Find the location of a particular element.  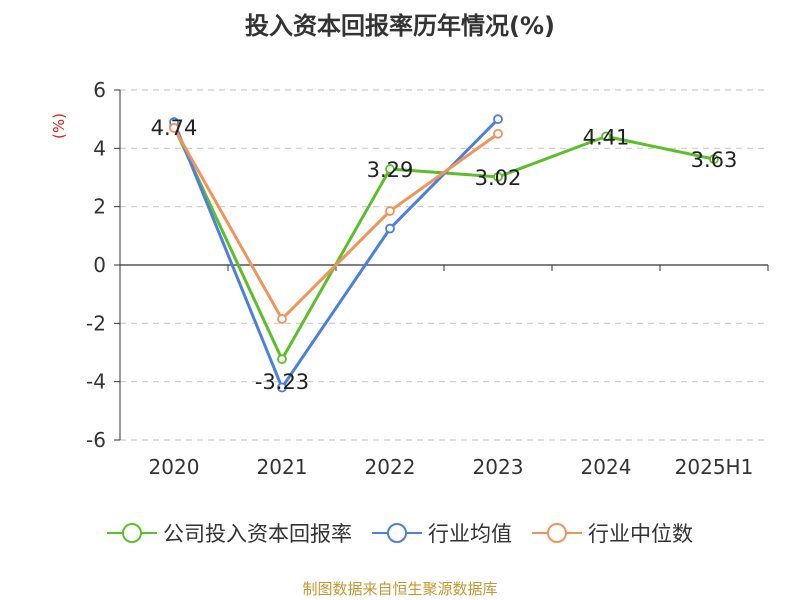

y-tick-label: 2 is located at coordinates (99, 207).